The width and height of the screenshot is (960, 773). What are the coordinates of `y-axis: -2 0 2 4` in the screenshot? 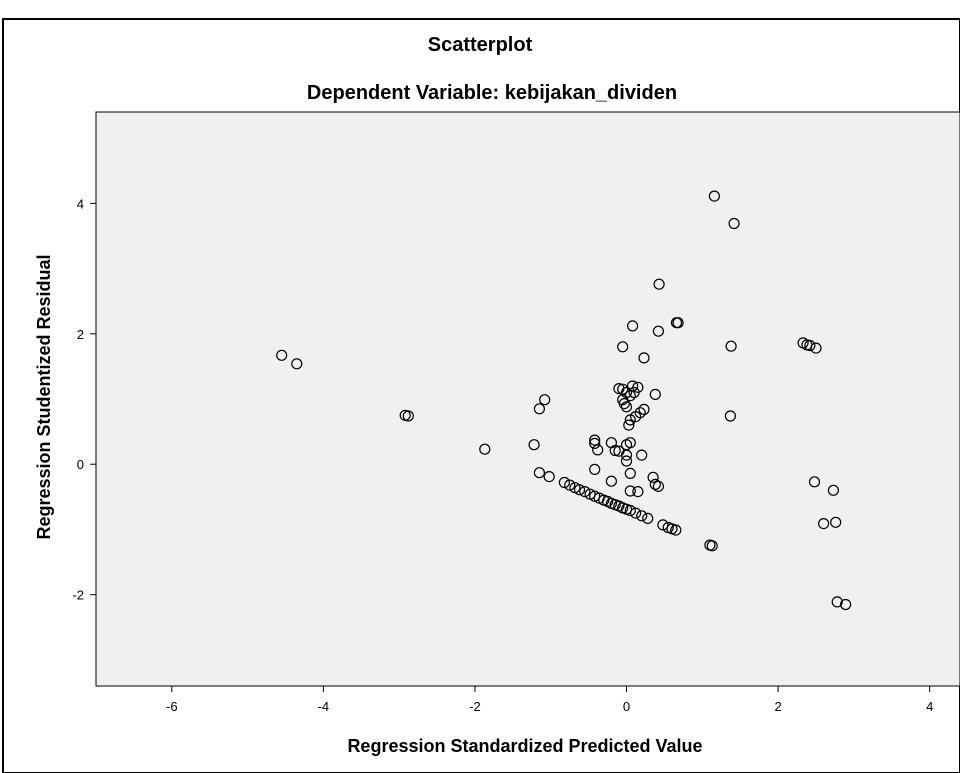 It's located at (84, 399).